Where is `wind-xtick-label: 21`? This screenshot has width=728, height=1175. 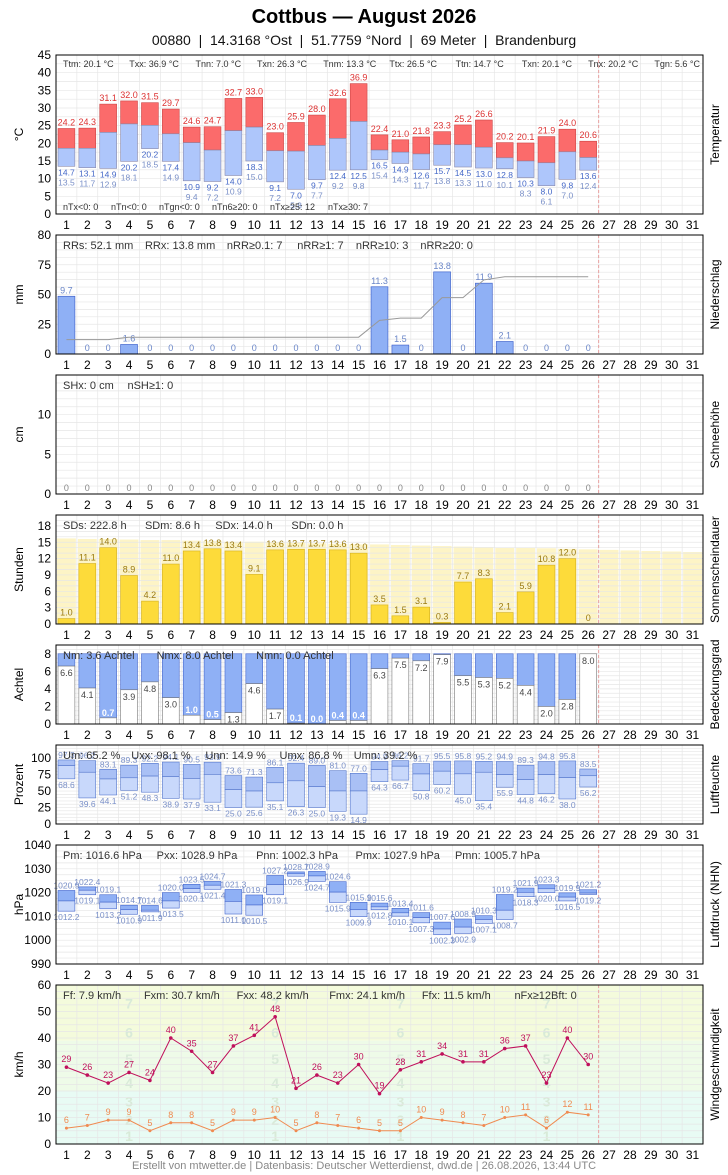
wind-xtick-label: 21 is located at coordinates (484, 1155).